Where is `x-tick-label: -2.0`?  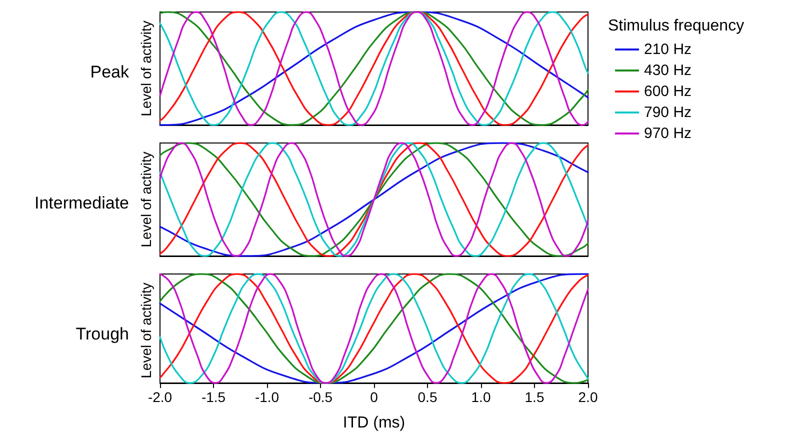
x-tick-label: -2.0 is located at coordinates (160, 397).